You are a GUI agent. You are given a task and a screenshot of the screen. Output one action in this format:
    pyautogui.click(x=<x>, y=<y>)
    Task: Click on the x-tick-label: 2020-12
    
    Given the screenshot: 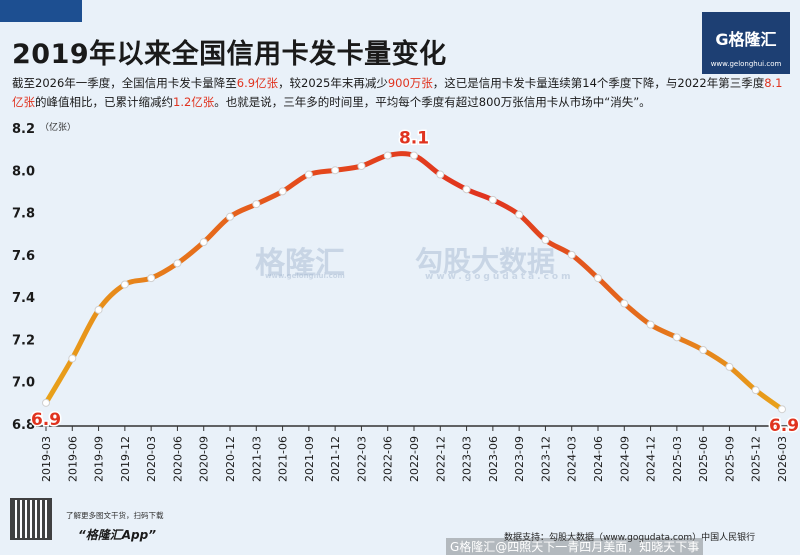 What is the action you would take?
    pyautogui.click(x=230, y=459)
    